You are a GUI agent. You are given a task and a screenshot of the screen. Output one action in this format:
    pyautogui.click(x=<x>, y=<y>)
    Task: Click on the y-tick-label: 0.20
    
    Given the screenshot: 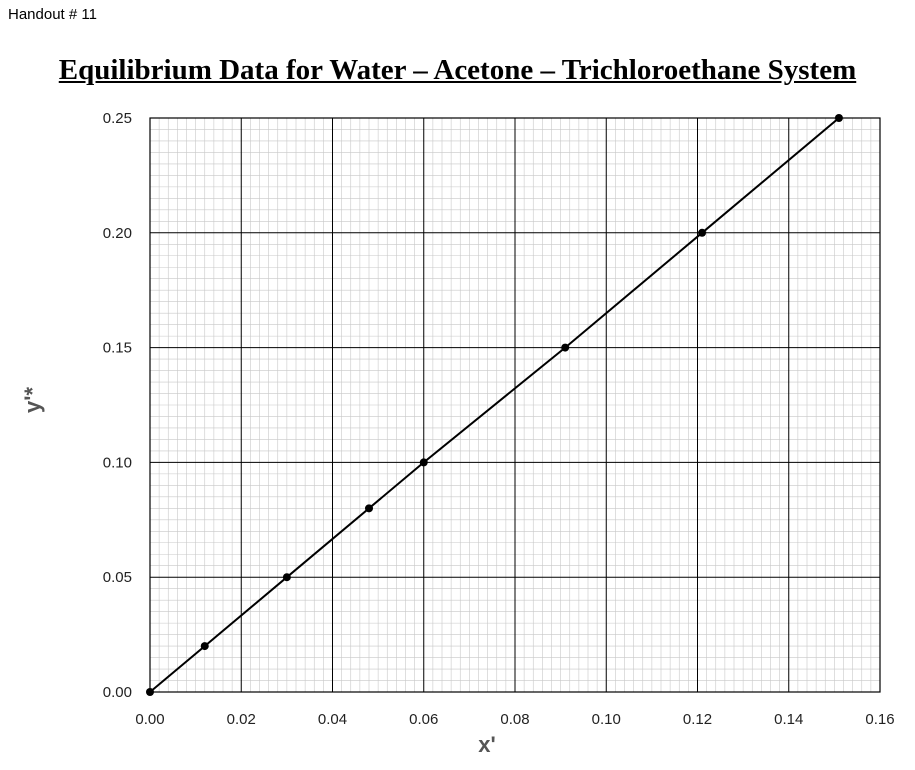 What is the action you would take?
    pyautogui.click(x=117, y=233)
    